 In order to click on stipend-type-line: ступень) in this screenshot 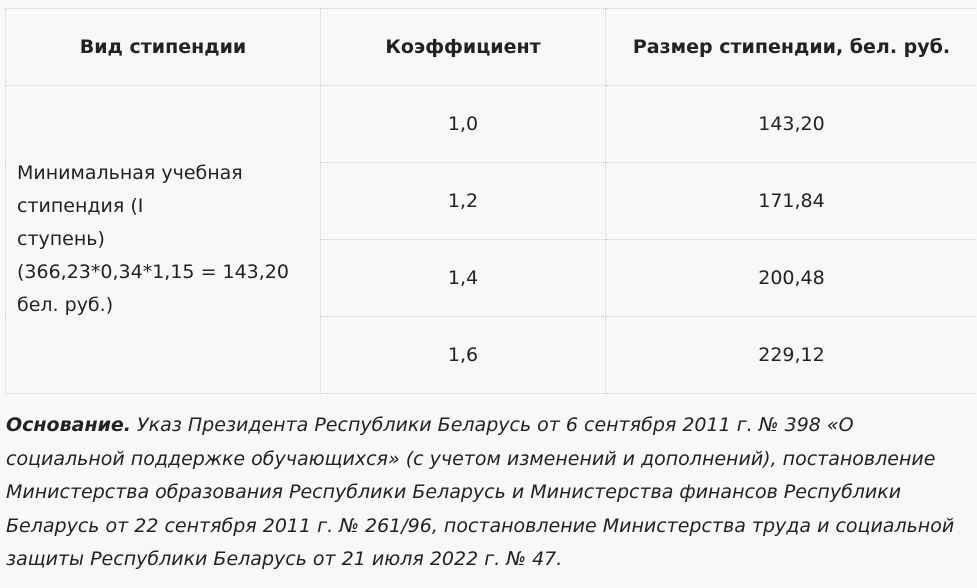, I will do `click(61, 239)`.